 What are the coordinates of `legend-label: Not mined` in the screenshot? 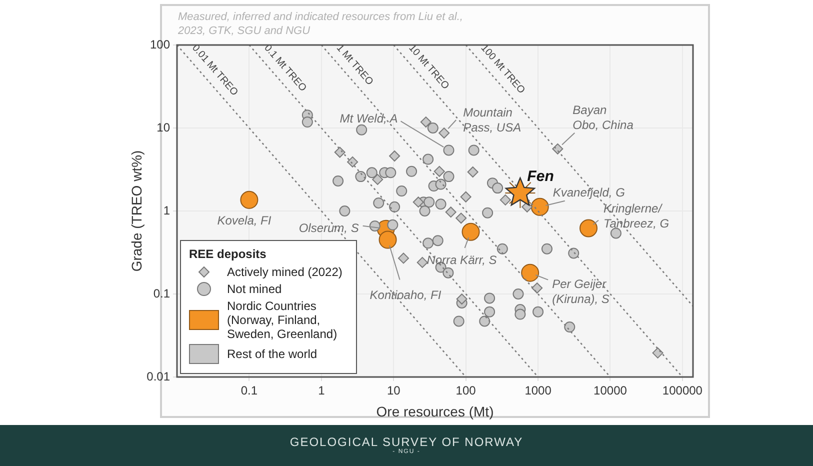 It's located at (254, 289).